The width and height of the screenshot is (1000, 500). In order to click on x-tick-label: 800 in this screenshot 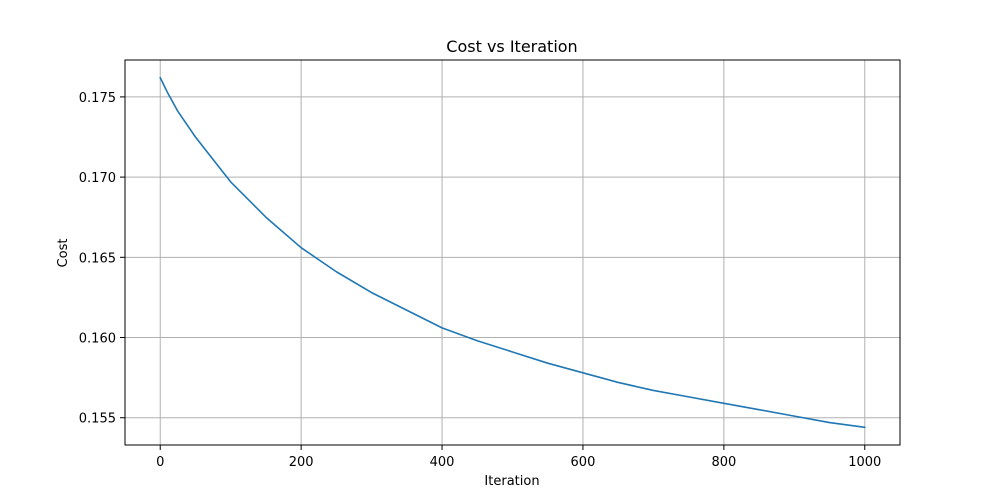, I will do `click(723, 462)`.